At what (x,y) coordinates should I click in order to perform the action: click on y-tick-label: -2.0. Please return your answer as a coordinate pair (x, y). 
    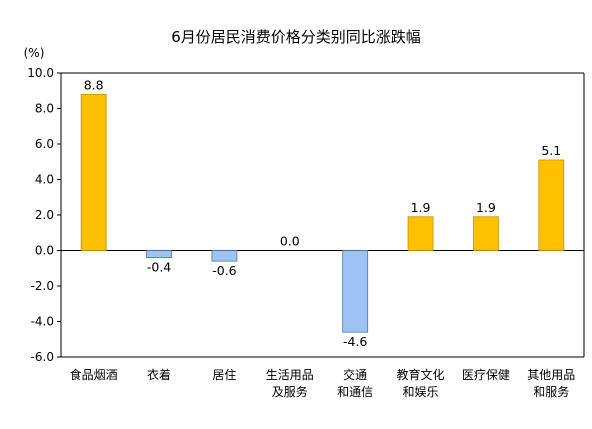
    Looking at the image, I should click on (42, 286).